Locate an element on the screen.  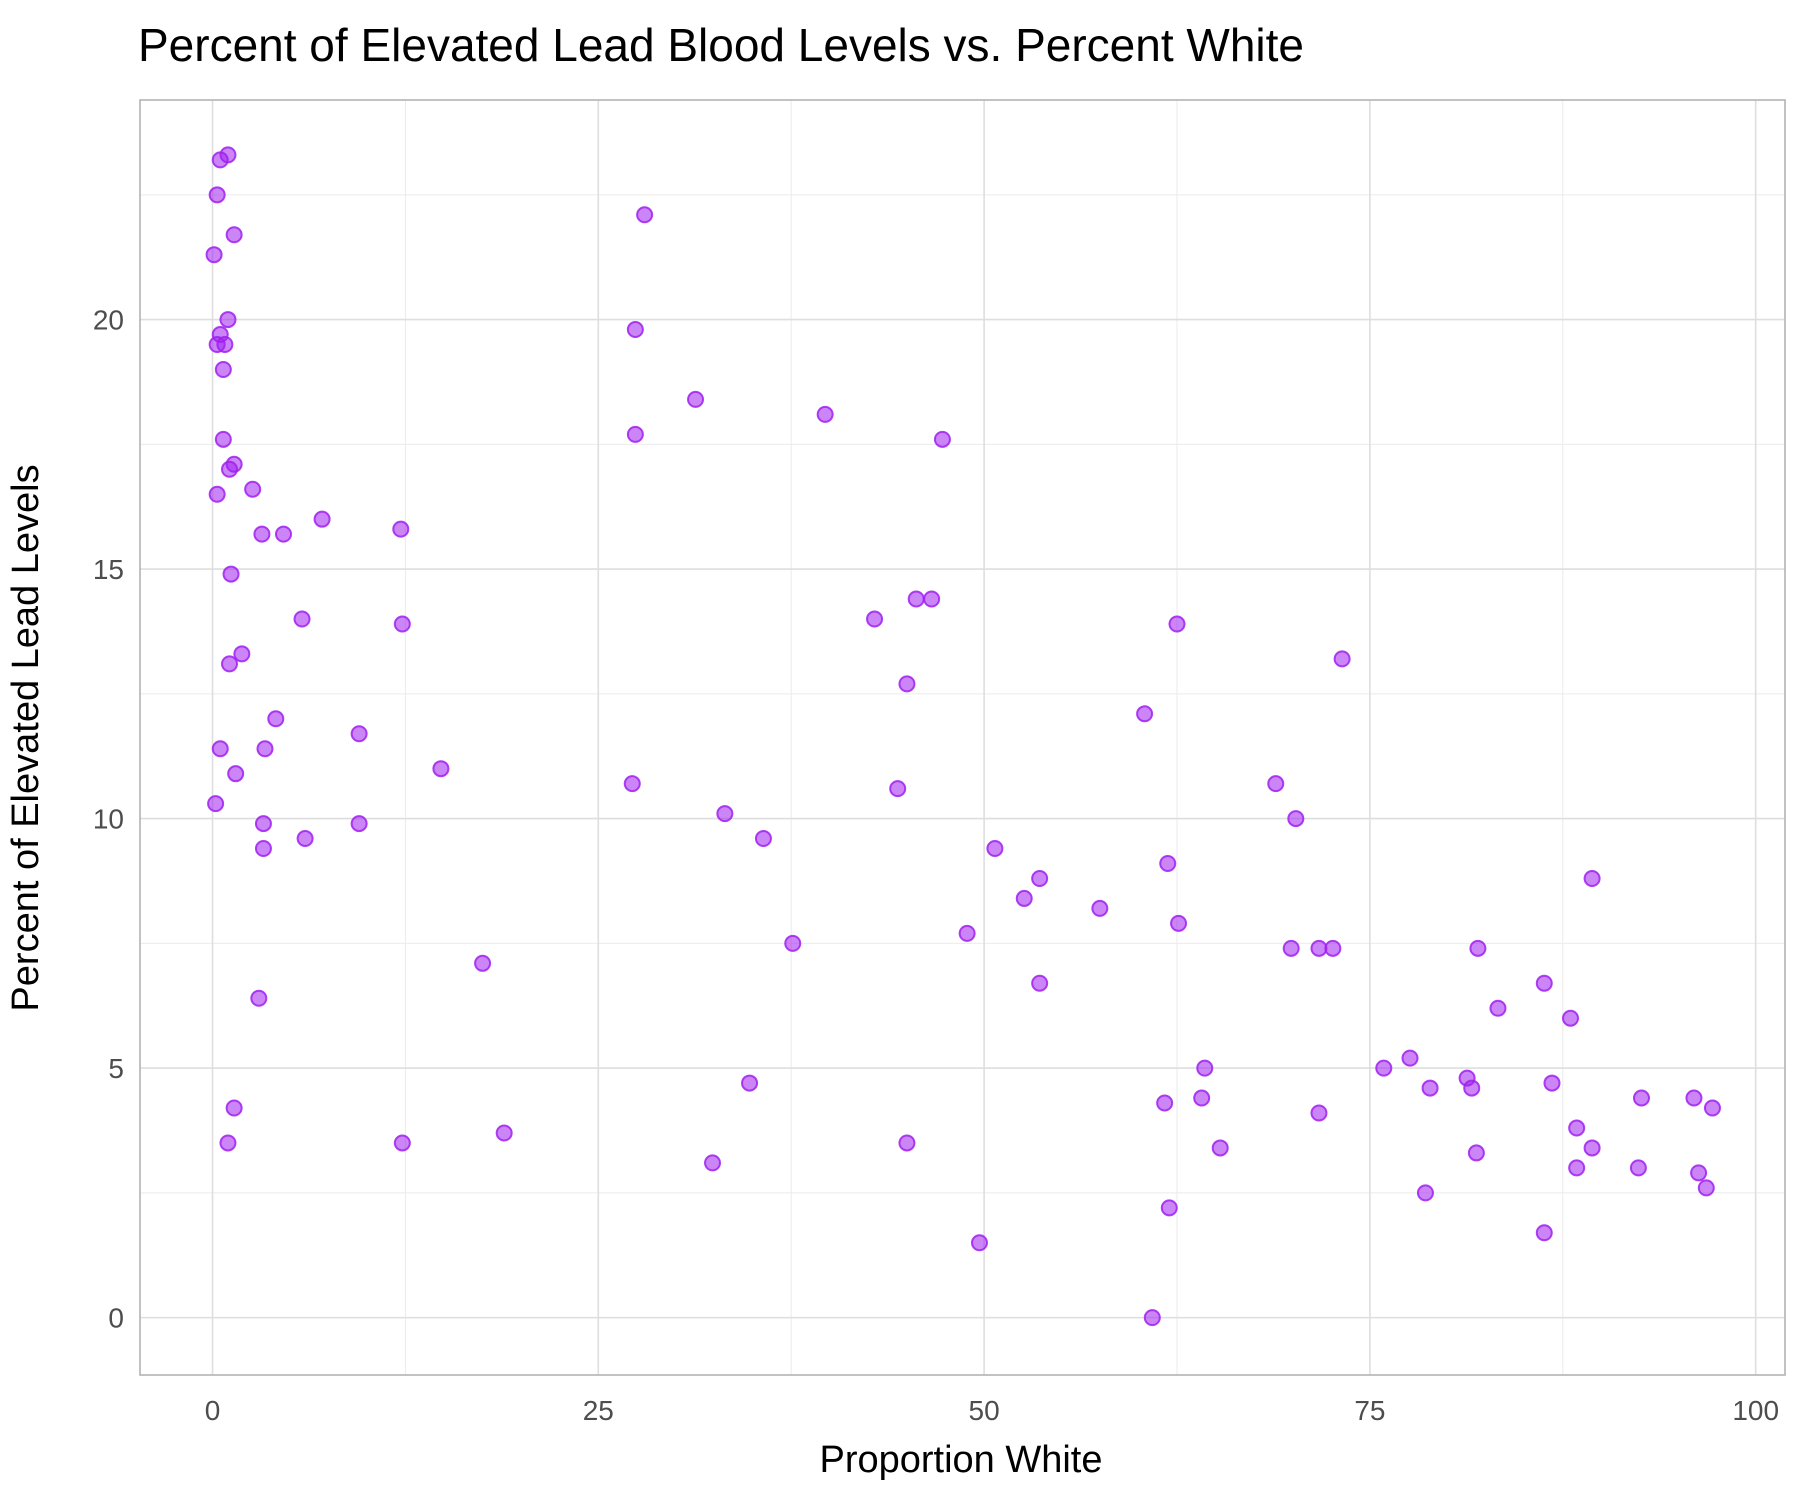
y-tick-label: 10 is located at coordinates (108, 819).